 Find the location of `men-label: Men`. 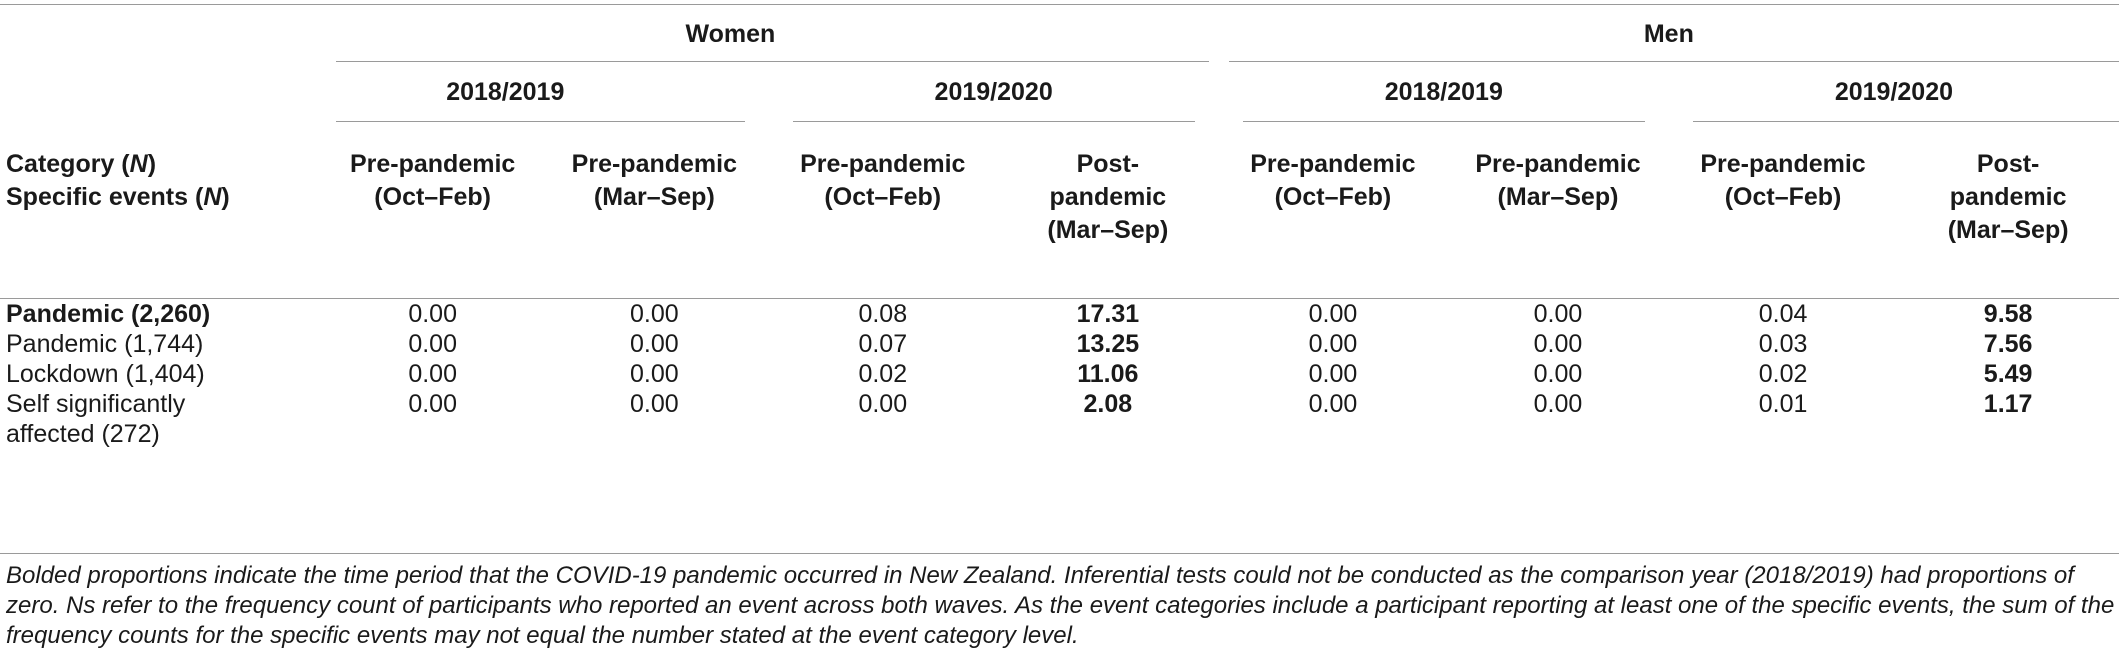

men-label: Men is located at coordinates (1668, 33).